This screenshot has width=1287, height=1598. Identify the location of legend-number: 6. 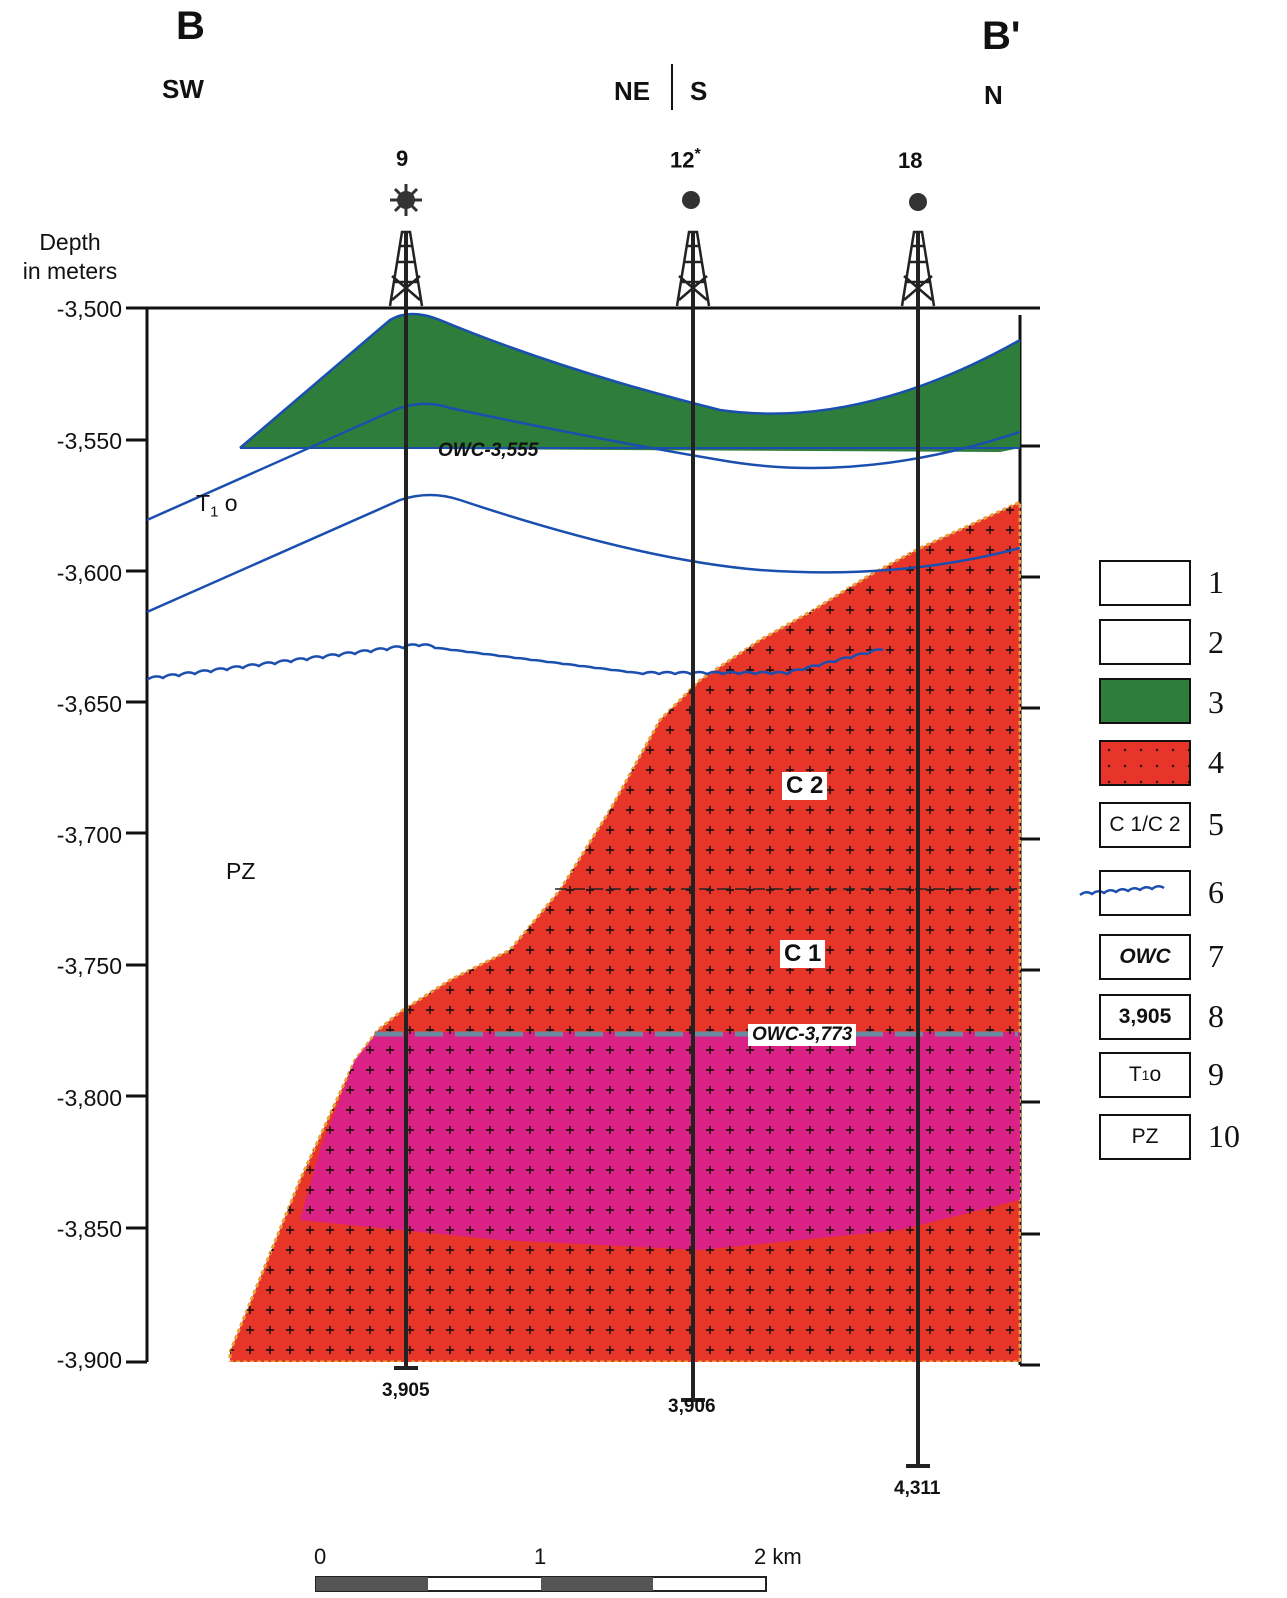
(1216, 892).